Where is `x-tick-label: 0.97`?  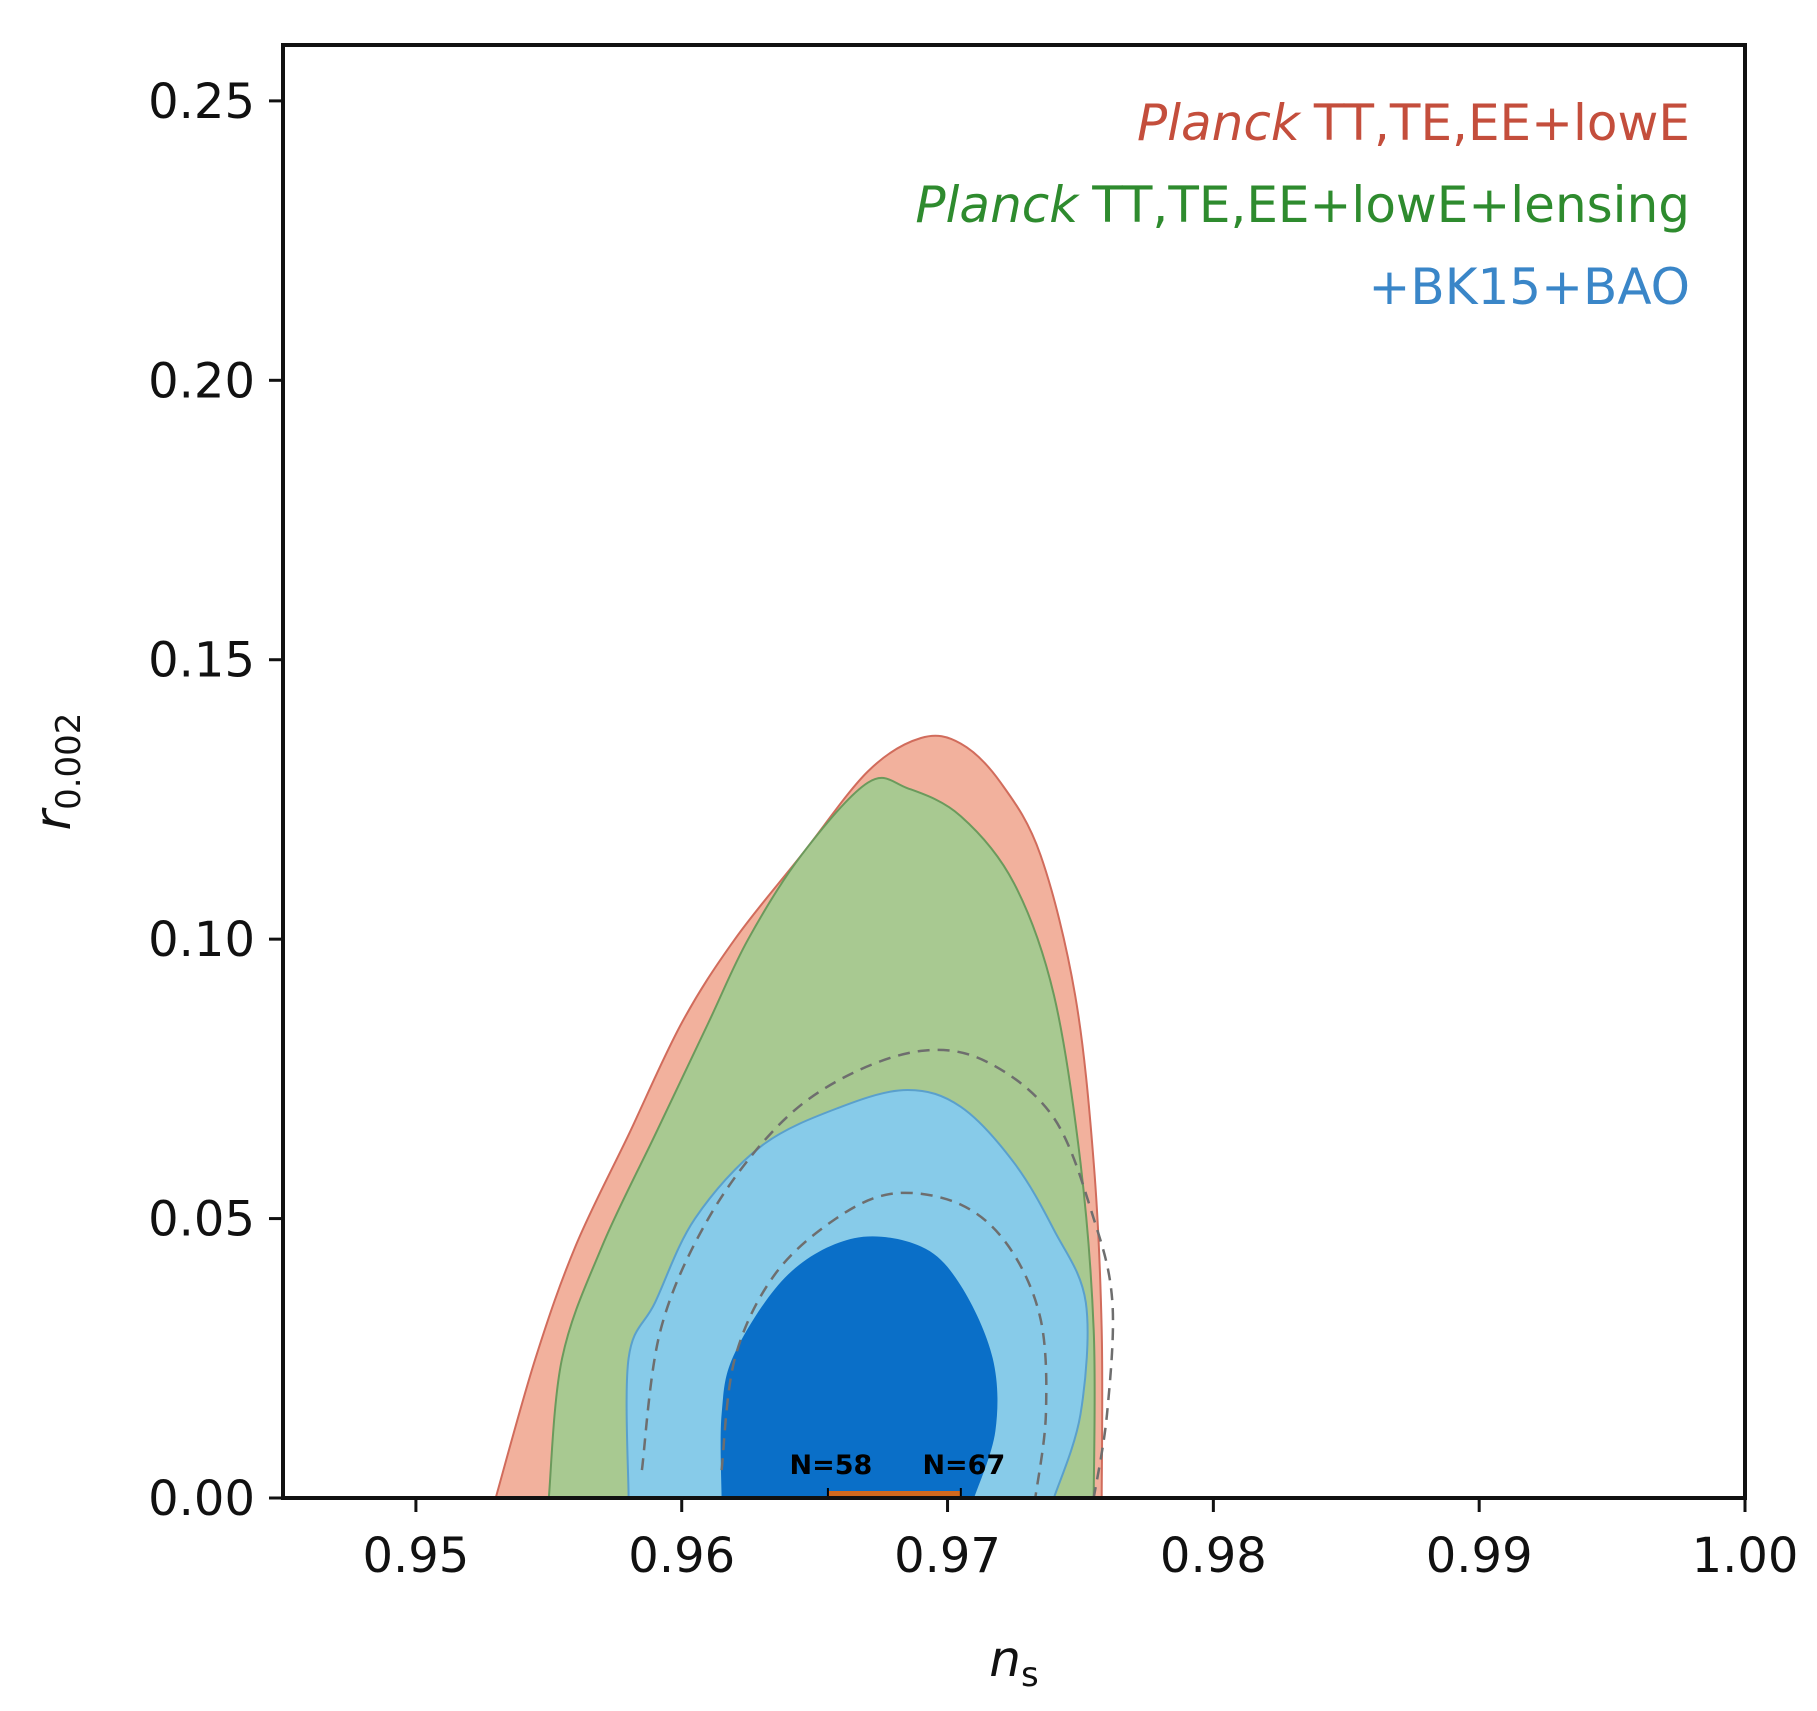 x-tick-label: 0.97 is located at coordinates (947, 1556).